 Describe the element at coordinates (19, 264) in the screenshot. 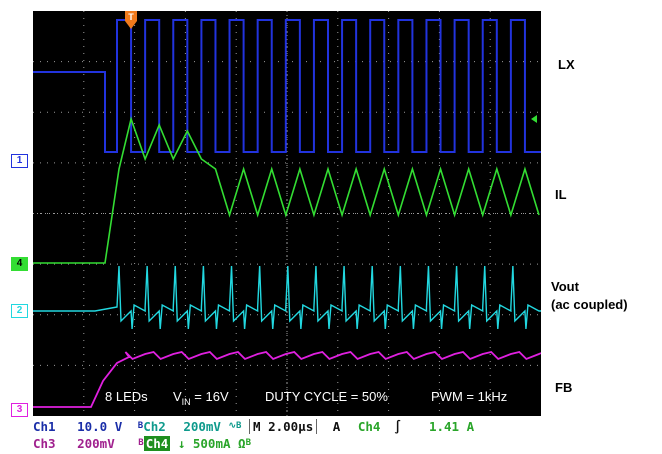

I see `channel4-marker: 4` at that location.